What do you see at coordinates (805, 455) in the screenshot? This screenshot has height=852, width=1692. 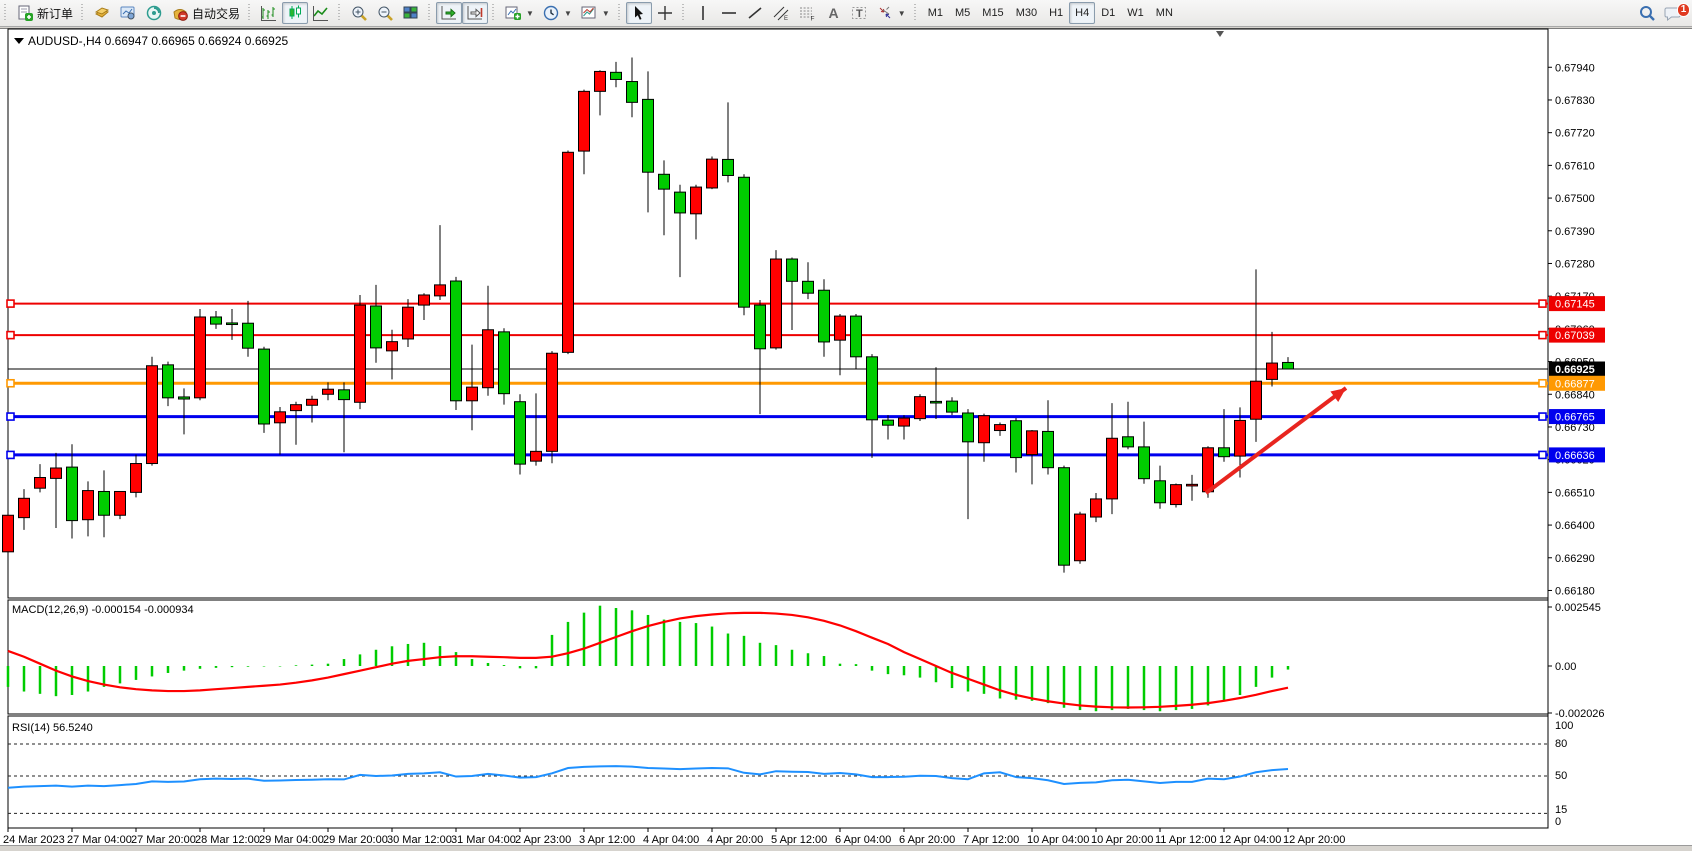 I see `horizontal-line-object: 0.66636` at bounding box center [805, 455].